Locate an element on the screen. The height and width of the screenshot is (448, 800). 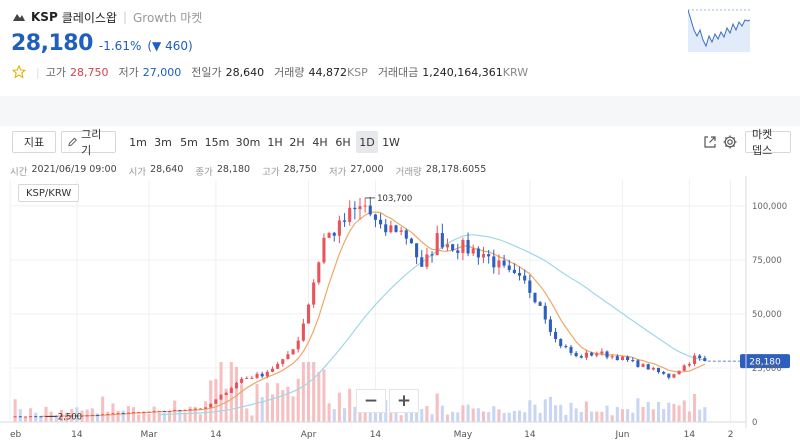
period-tab-1h: 1H is located at coordinates (275, 142).